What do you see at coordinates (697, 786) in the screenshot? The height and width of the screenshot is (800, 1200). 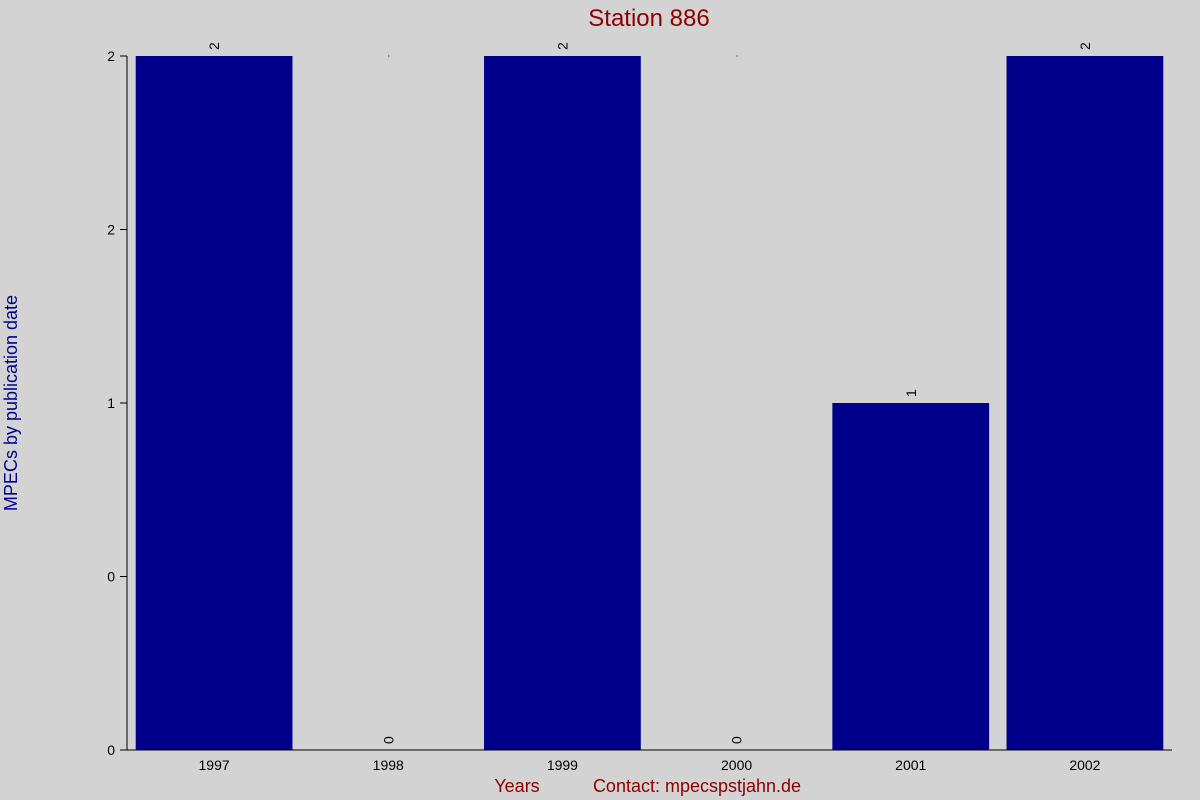 I see `credit-text: Contact: mpecspstjahn.de` at bounding box center [697, 786].